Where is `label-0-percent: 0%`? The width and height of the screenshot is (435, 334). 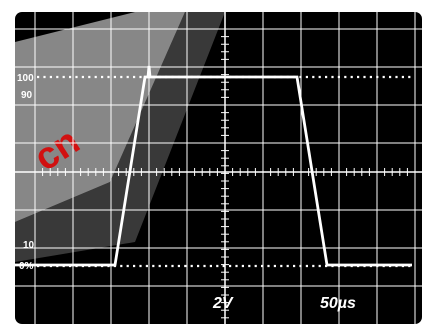
label-0-percent: 0% is located at coordinates (26, 266).